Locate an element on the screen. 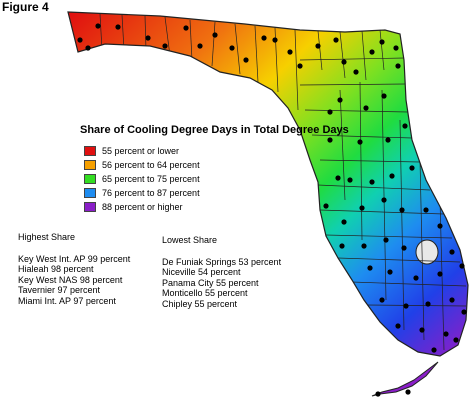 This screenshot has height=401, width=474. legend-item: 56 percent to 64 percent is located at coordinates (142, 165).